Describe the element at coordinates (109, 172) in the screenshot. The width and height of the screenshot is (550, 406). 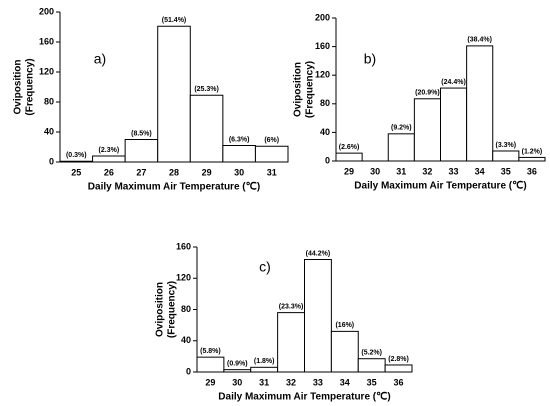
I see `x-tick-label: 26` at that location.